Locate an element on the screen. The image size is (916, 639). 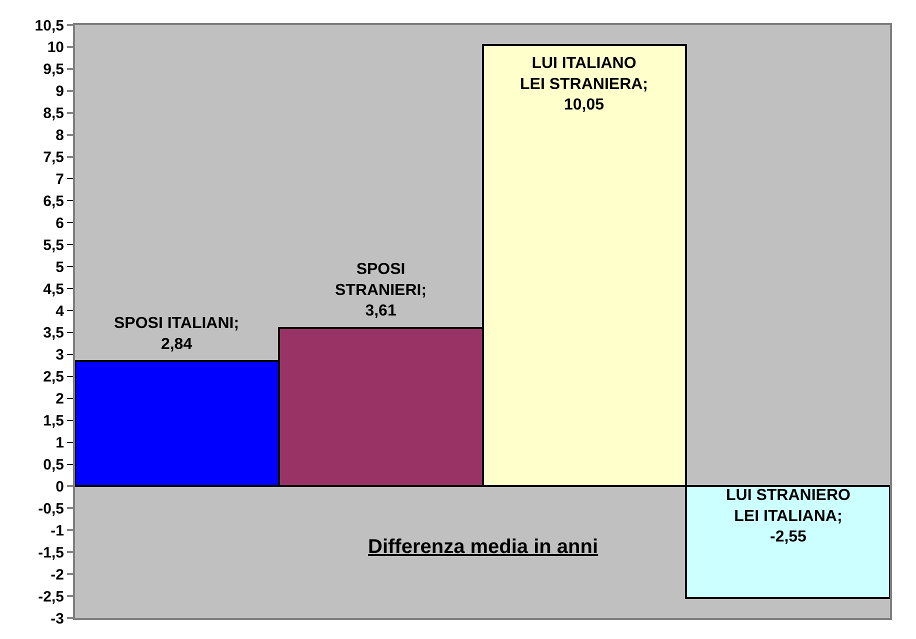
y-tick-label: 0,5 is located at coordinates (53, 465).